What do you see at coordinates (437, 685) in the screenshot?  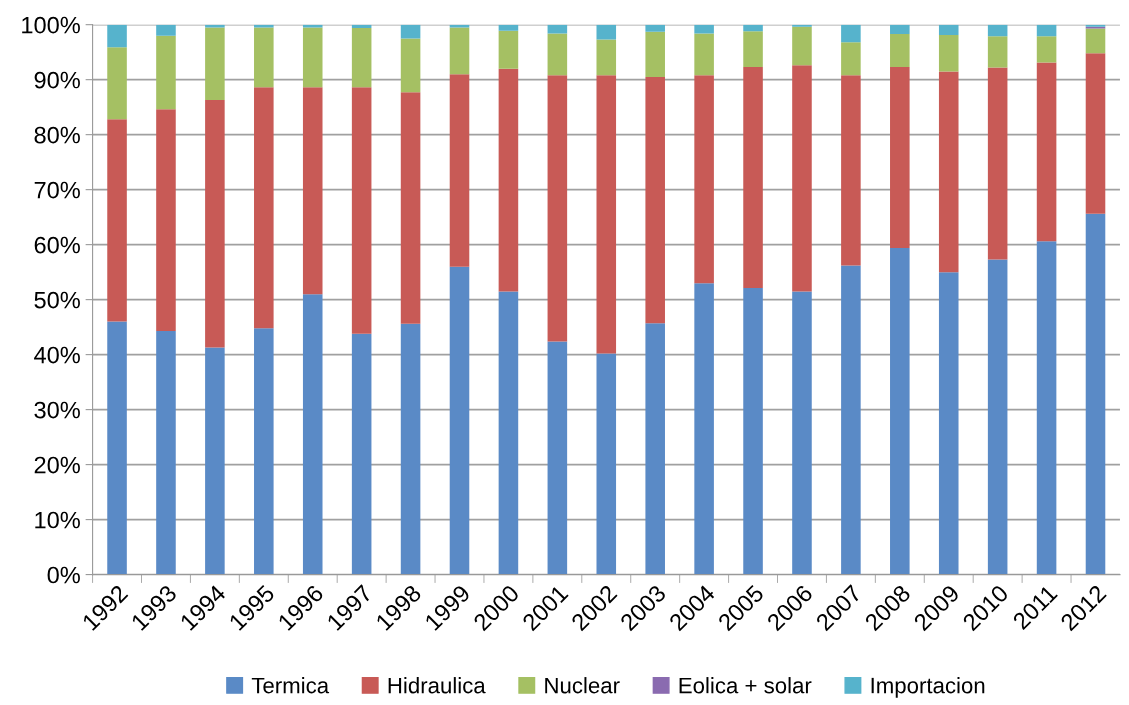 I see `legend-label: Hidraulica` at bounding box center [437, 685].